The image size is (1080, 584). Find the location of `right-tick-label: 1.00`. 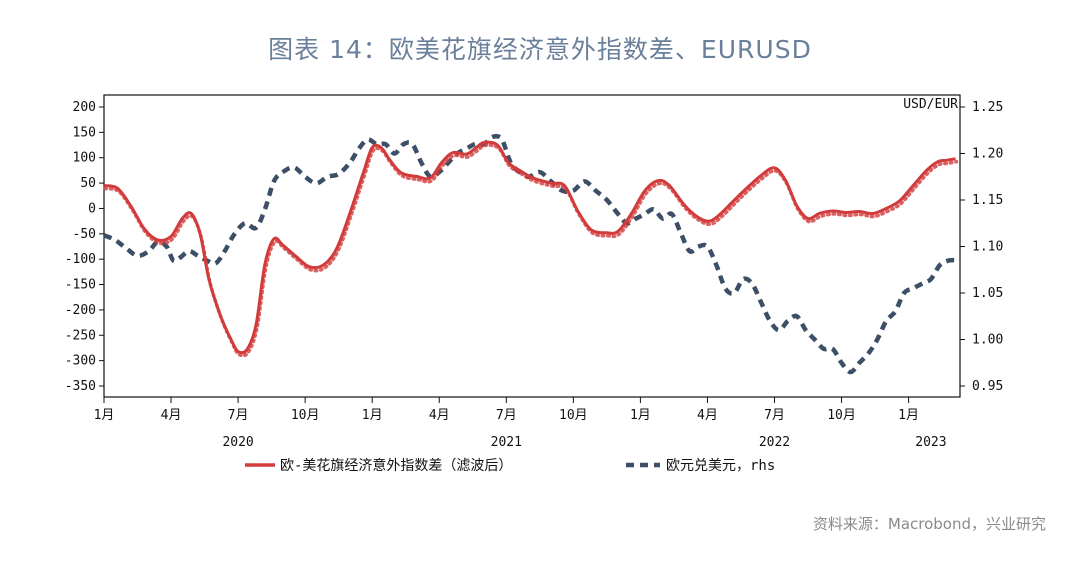

right-tick-label: 1.00 is located at coordinates (987, 340).